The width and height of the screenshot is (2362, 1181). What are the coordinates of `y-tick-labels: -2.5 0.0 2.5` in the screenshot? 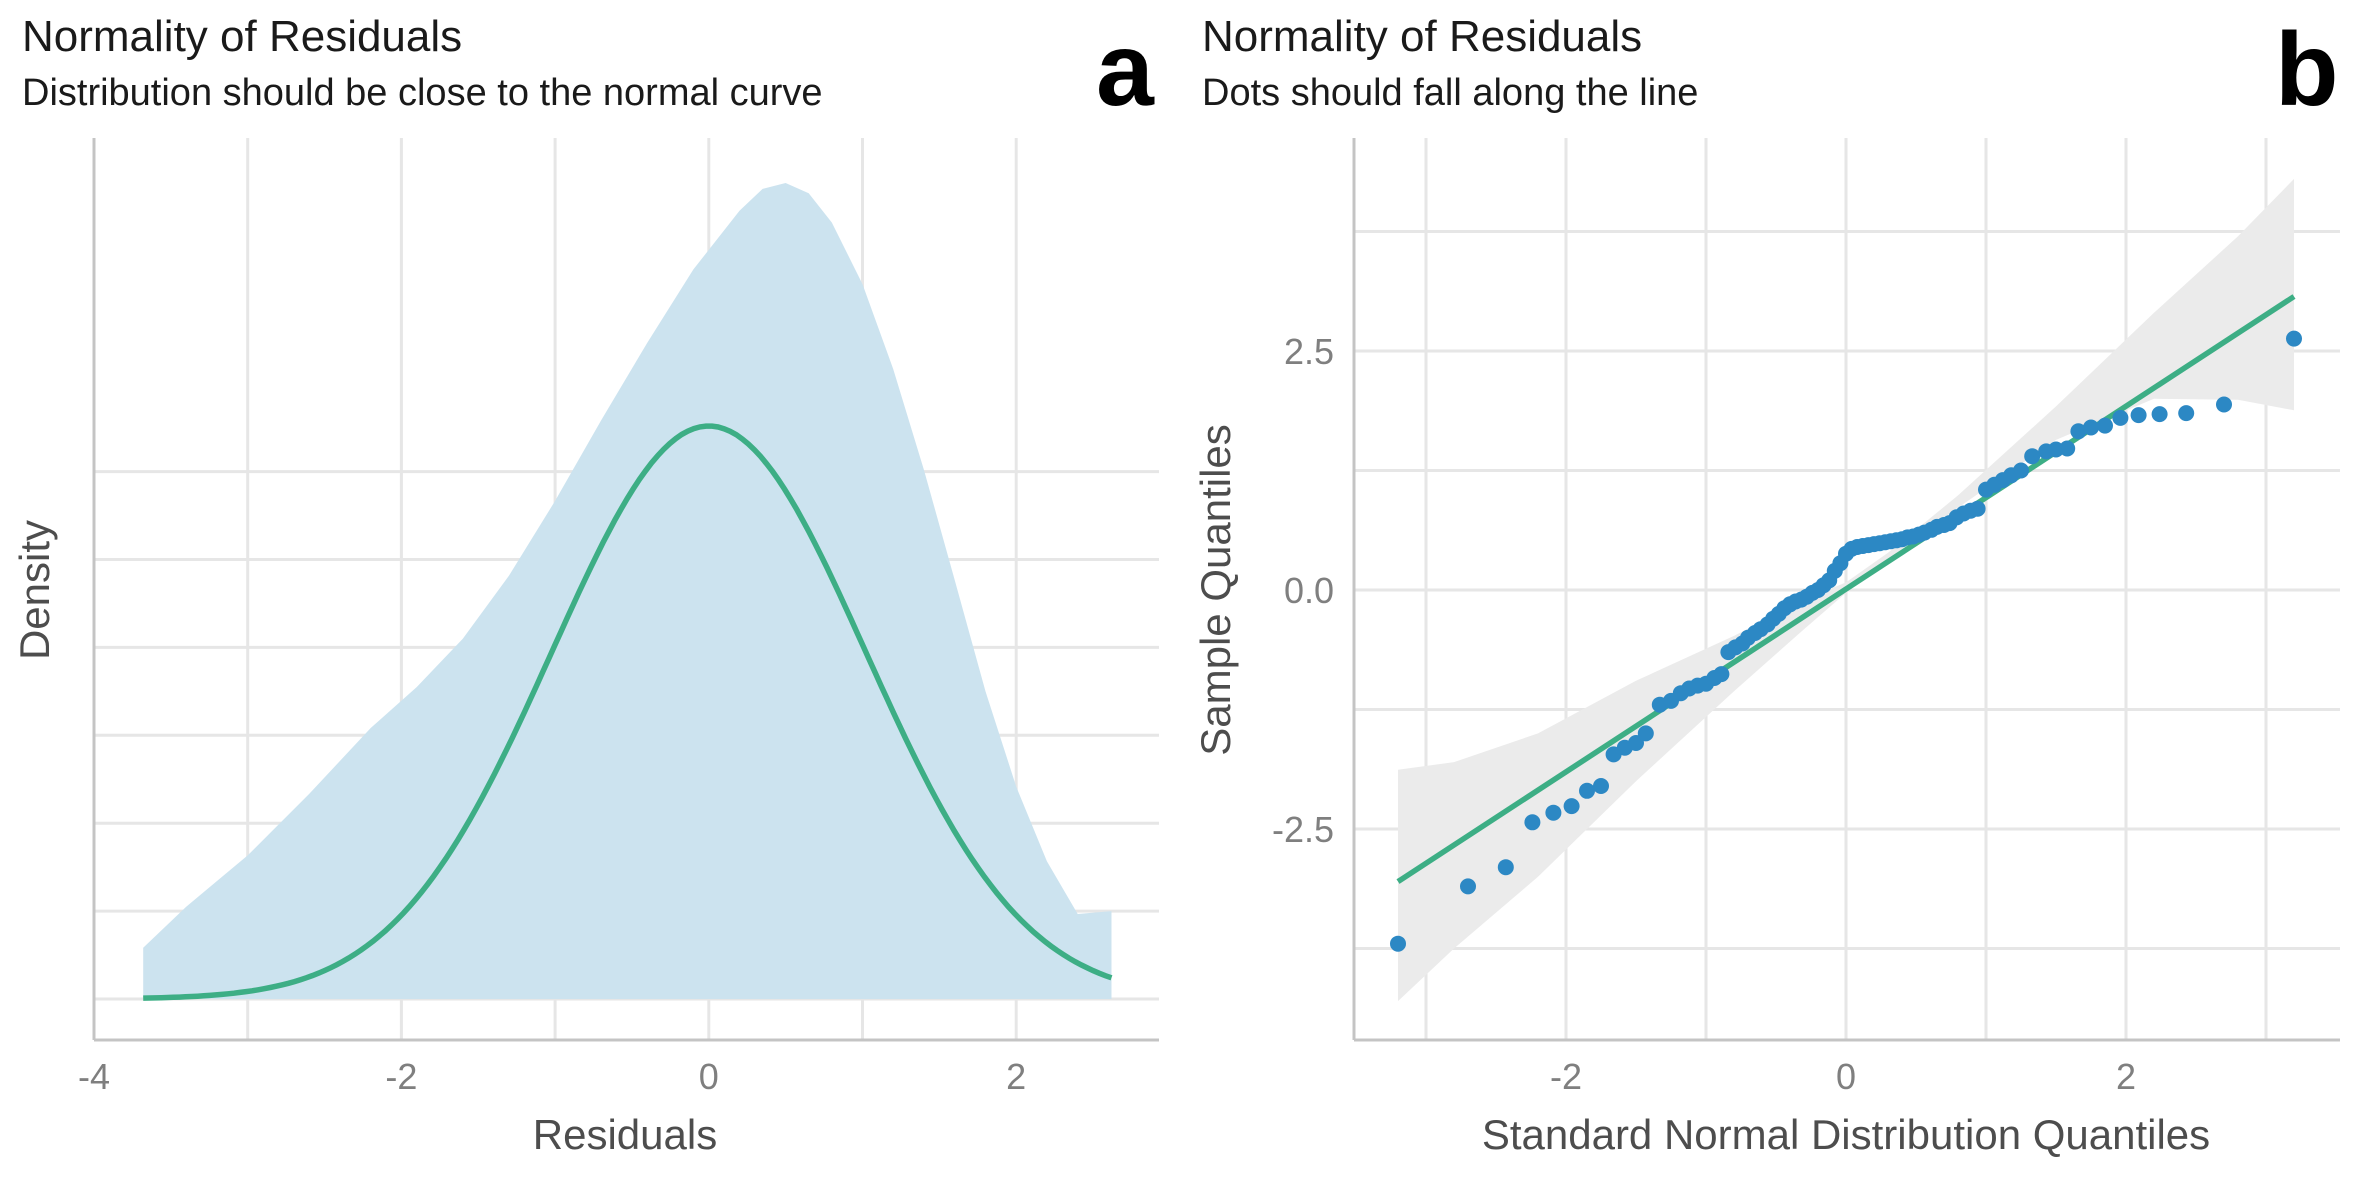 It's located at (1303, 590).